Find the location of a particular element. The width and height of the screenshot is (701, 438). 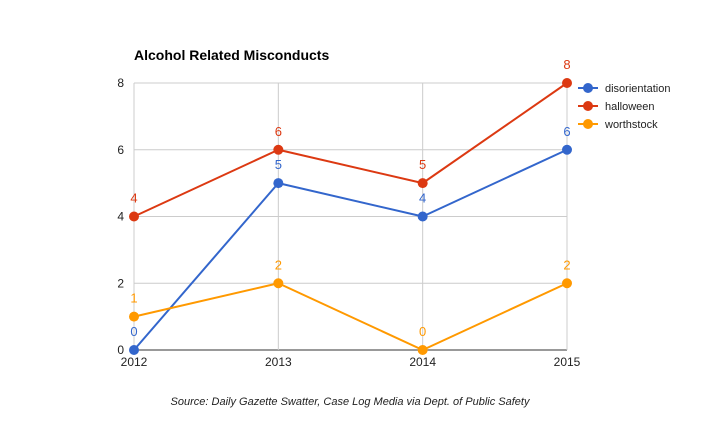

data-label-disorientation: 4 is located at coordinates (422, 198).